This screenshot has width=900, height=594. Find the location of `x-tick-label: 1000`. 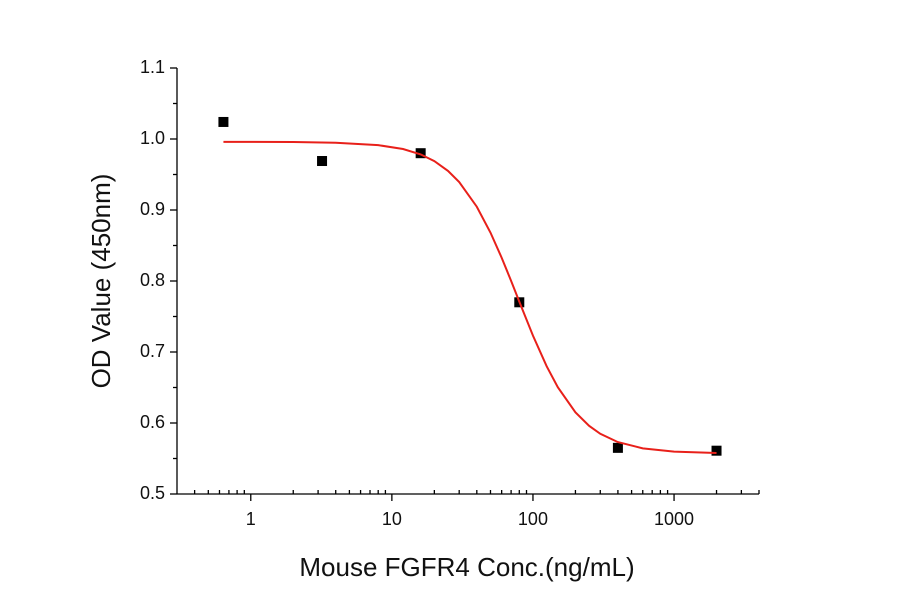

x-tick-label: 1000 is located at coordinates (674, 519).